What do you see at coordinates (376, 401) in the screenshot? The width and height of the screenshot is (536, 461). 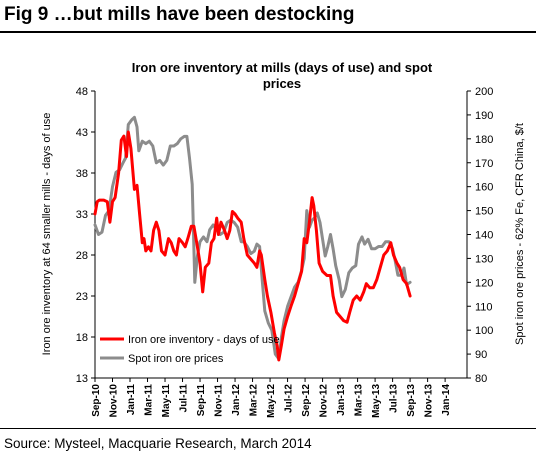 I see `x-tick-label: May-13` at bounding box center [376, 401].